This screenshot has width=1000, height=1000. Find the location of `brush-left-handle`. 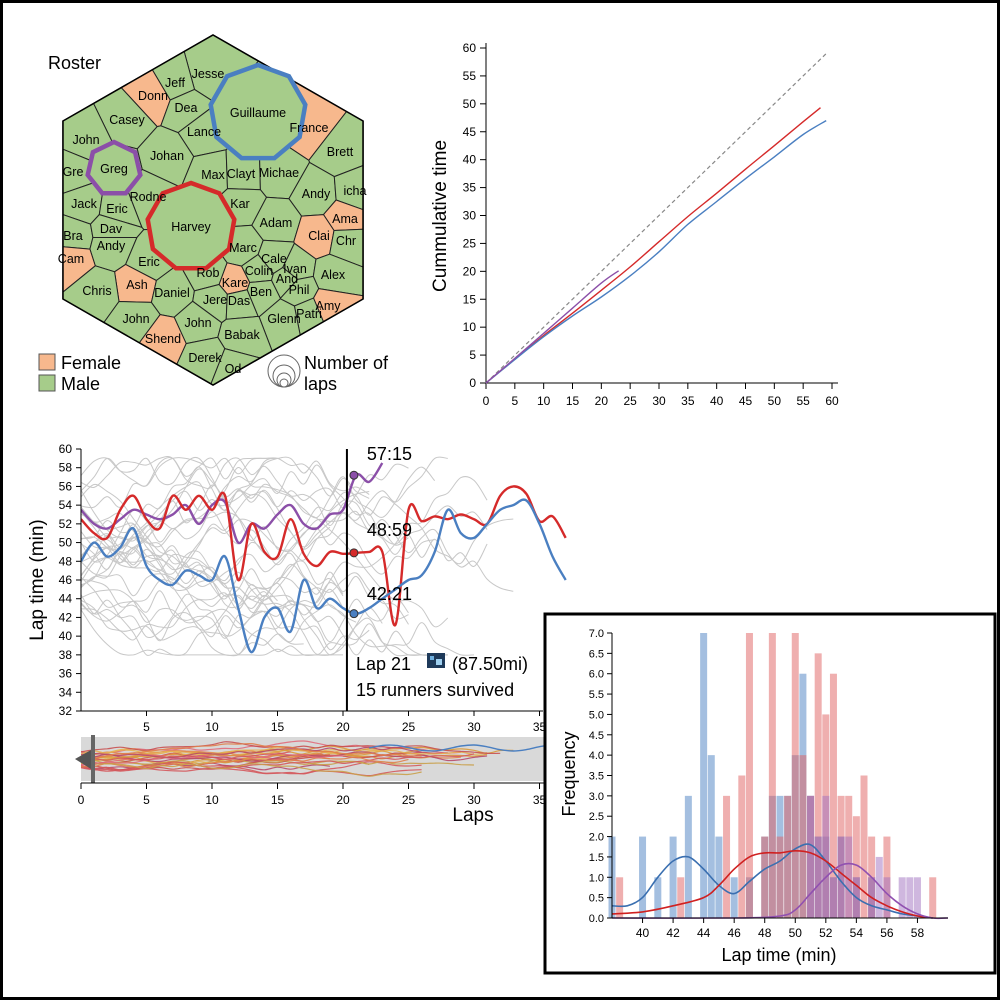

brush-left-handle is located at coordinates (93, 759).